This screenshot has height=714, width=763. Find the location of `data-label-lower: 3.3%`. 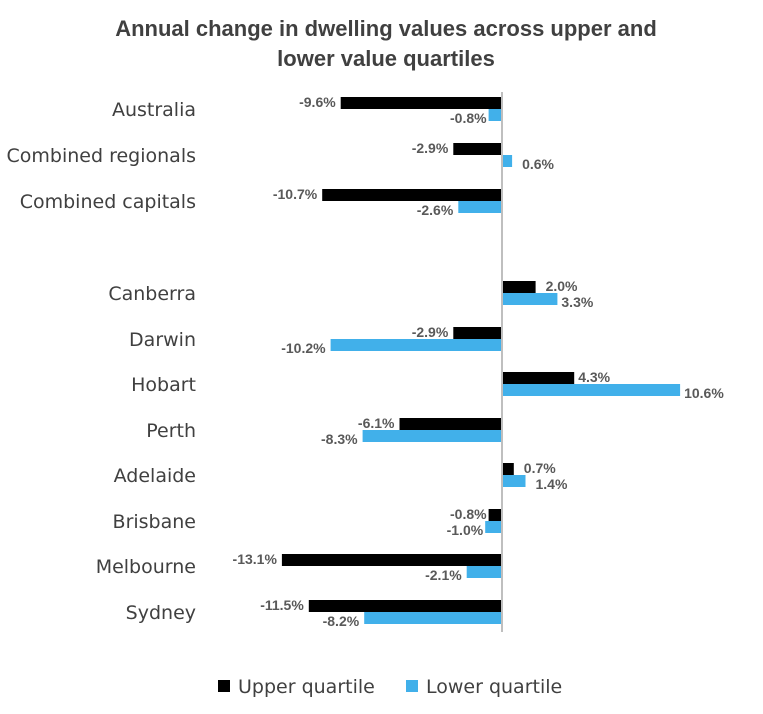

data-label-lower: 3.3% is located at coordinates (577, 302).